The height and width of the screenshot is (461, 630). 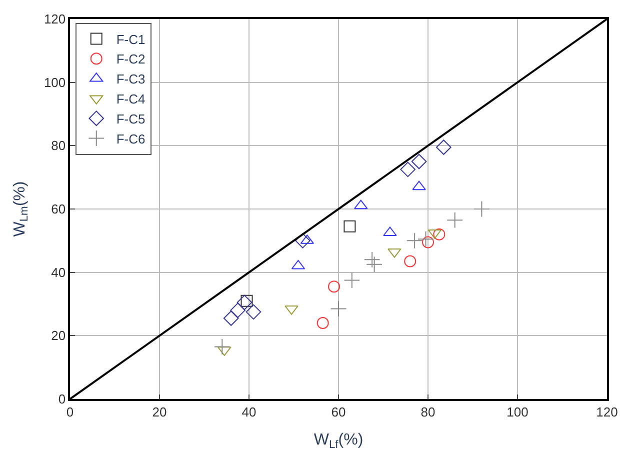 What do you see at coordinates (131, 59) in the screenshot?
I see `legend-label: F-C2` at bounding box center [131, 59].